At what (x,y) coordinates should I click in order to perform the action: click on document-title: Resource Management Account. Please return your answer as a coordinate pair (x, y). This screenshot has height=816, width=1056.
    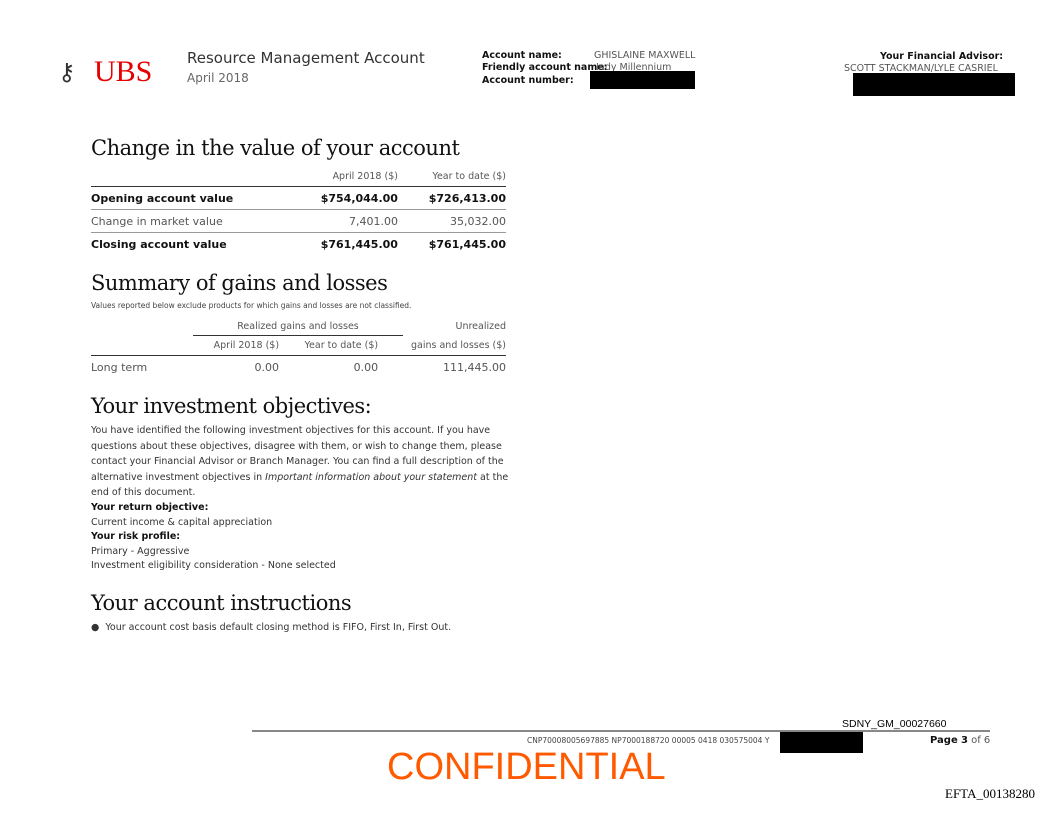
    Looking at the image, I should click on (306, 58).